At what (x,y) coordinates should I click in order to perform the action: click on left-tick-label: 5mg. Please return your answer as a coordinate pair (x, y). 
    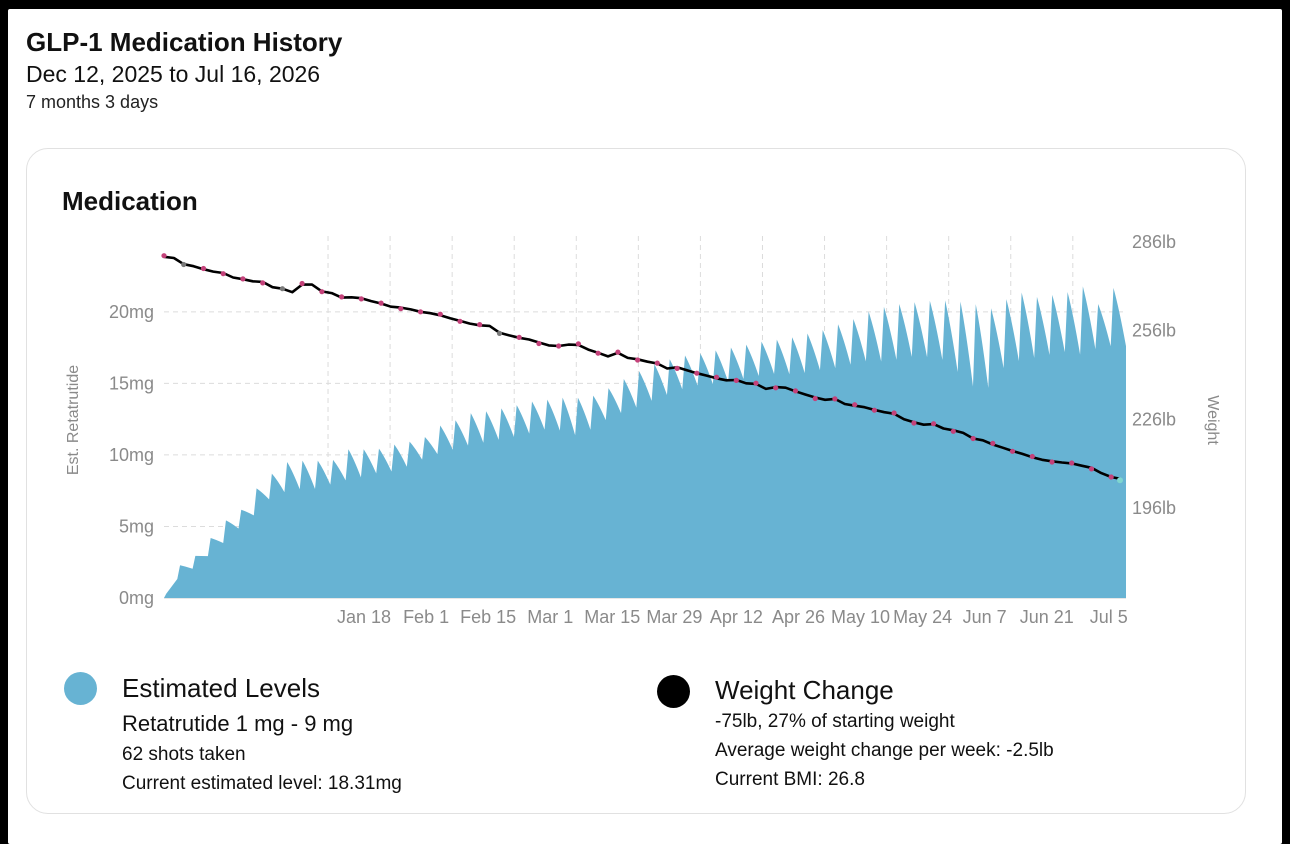
    Looking at the image, I should click on (136, 526).